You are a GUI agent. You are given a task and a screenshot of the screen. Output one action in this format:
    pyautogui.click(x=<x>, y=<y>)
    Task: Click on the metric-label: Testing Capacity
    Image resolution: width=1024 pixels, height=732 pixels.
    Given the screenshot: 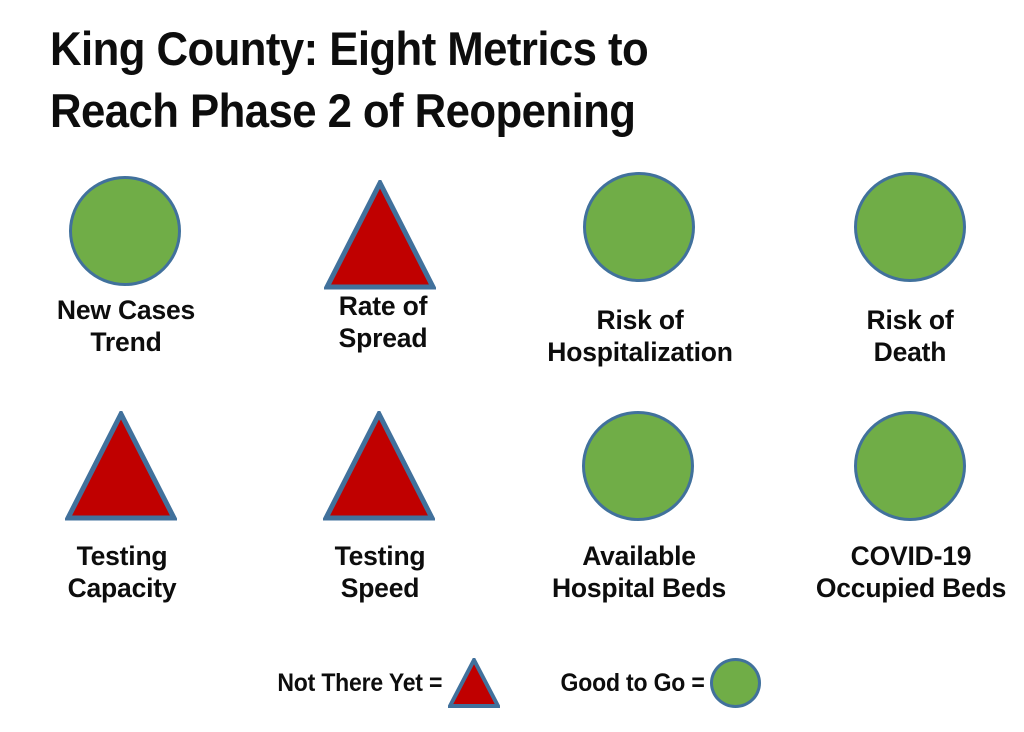 What is the action you would take?
    pyautogui.click(x=122, y=572)
    